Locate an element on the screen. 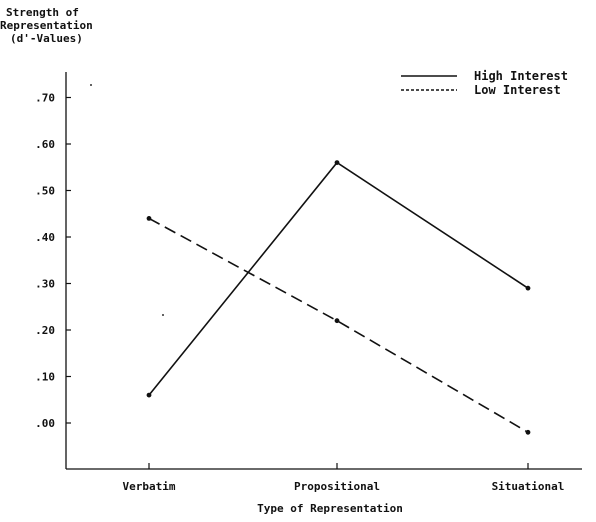  y-ticks: .00 .10 .20 .30 .40 .50 .60 .70 is located at coordinates (53, 261).